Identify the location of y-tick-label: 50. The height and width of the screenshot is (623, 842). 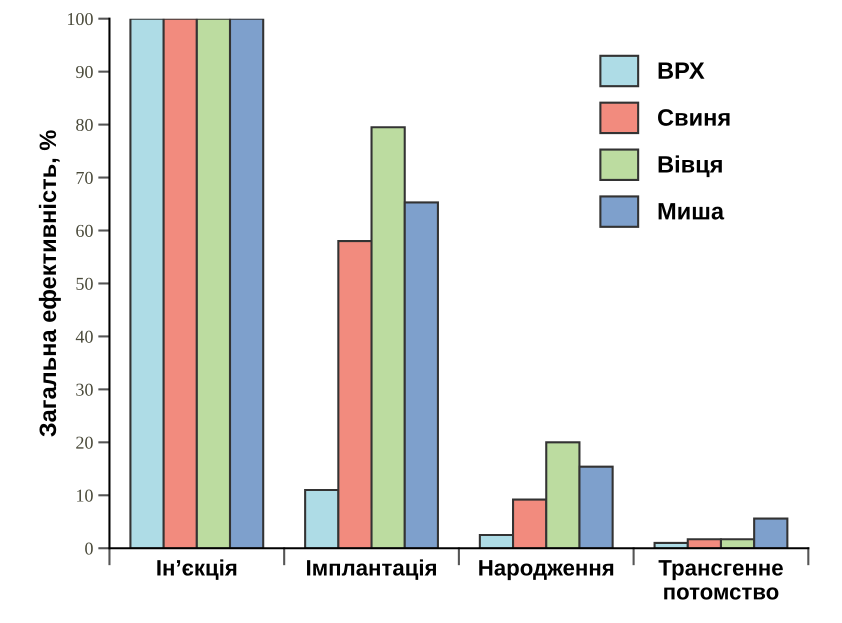
(84, 284).